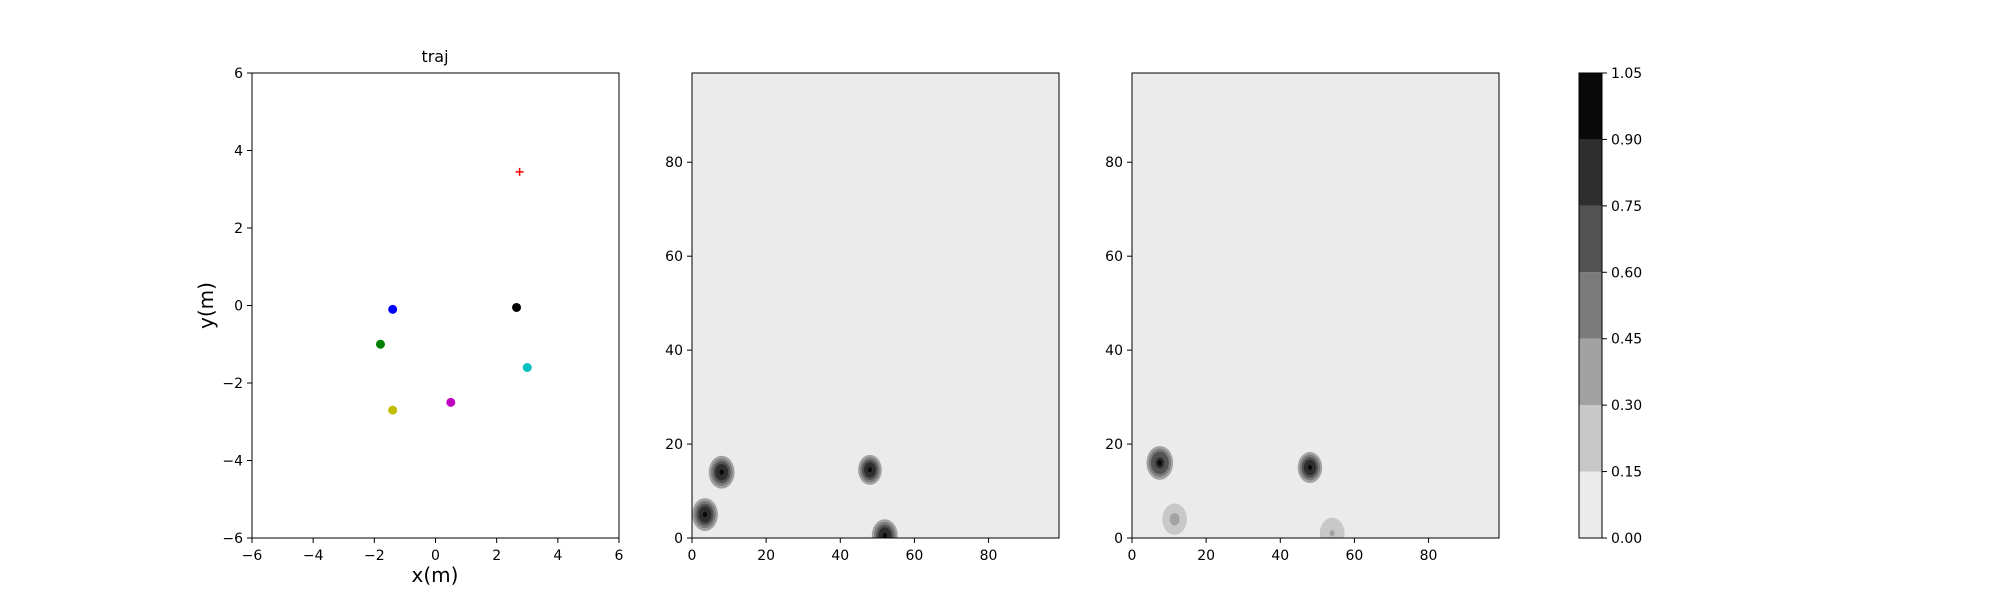 The image size is (2000, 600). I want to click on colorbar-ticks: 0.00 0.15 0.30 0.45 0.60 0.75 0.90 1.05, so click(1622, 306).